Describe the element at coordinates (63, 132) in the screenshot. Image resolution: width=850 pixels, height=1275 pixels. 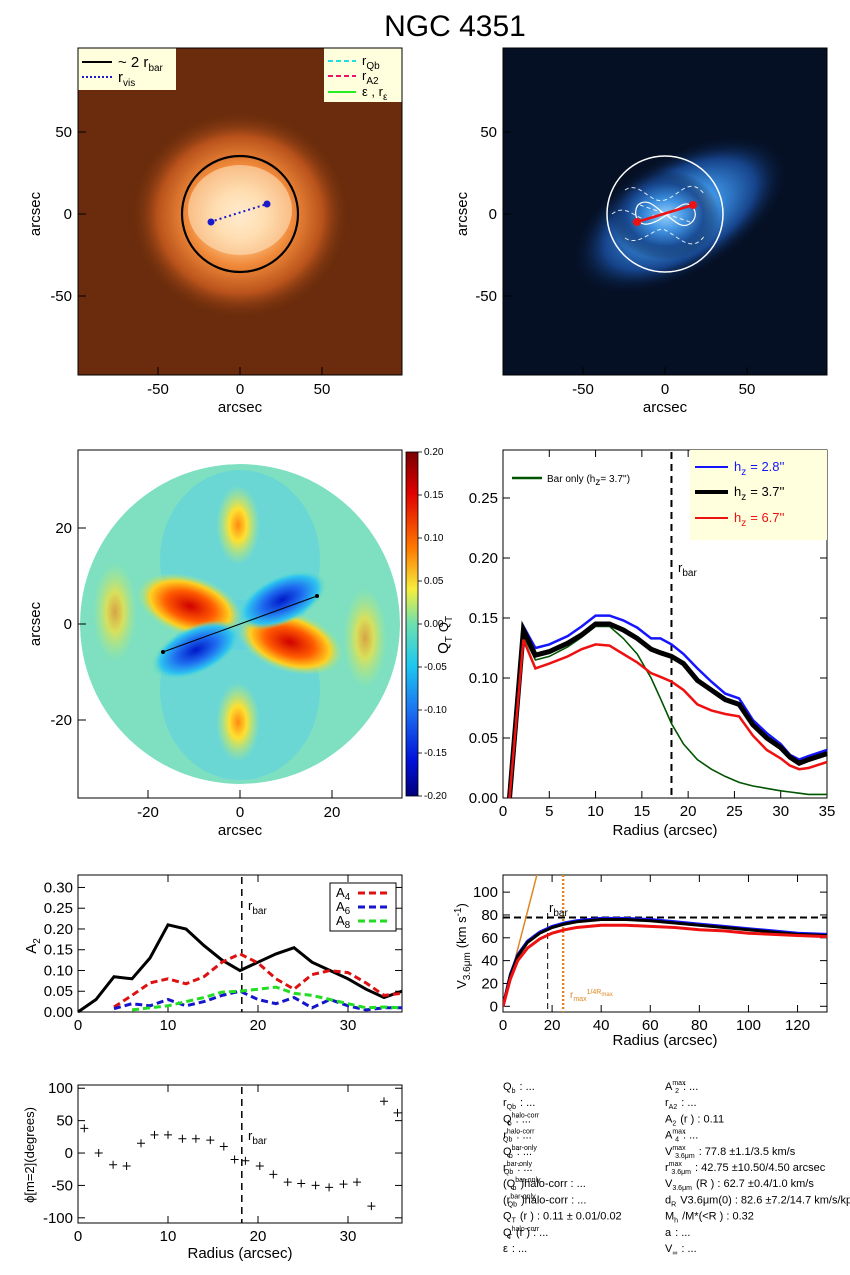
I see `panel1-ytick: 50` at that location.